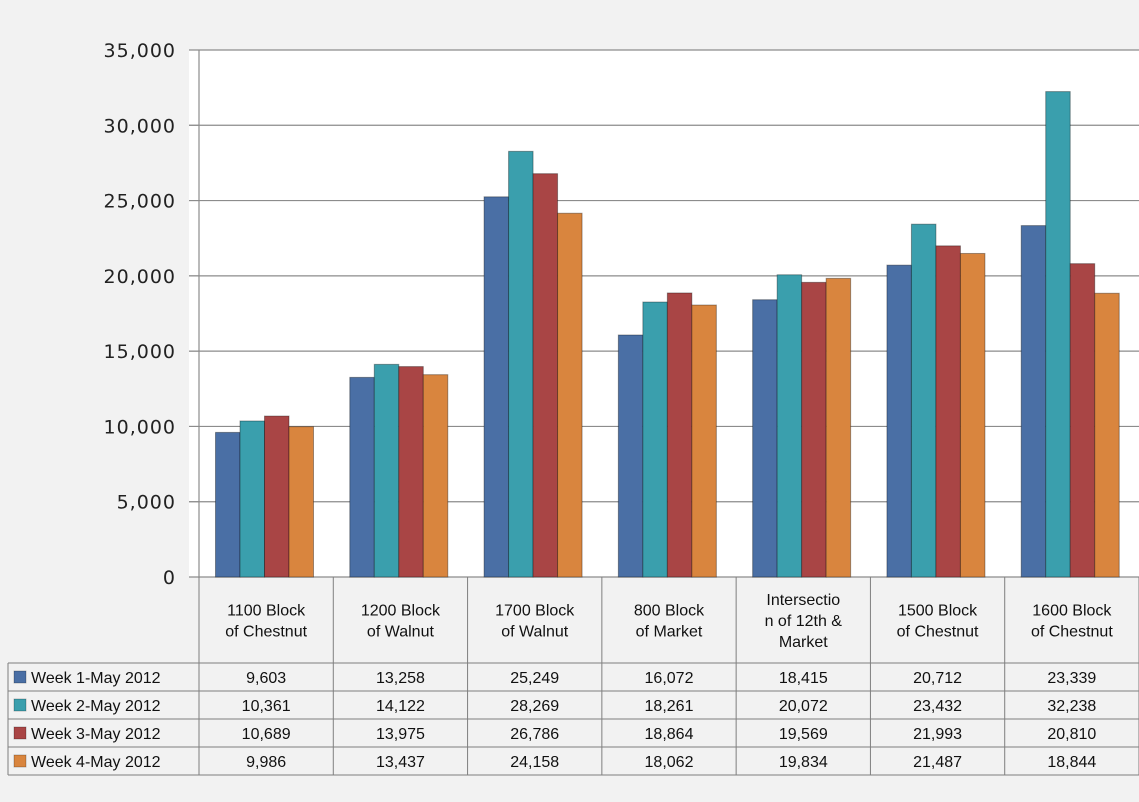 The image size is (1139, 802). What do you see at coordinates (96, 678) in the screenshot?
I see `legend-label: Week 1-May 2012` at bounding box center [96, 678].